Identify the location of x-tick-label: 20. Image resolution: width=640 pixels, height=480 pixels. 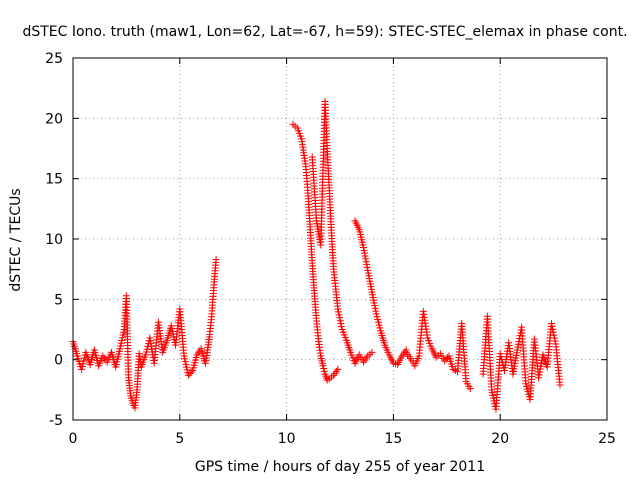
(500, 439).